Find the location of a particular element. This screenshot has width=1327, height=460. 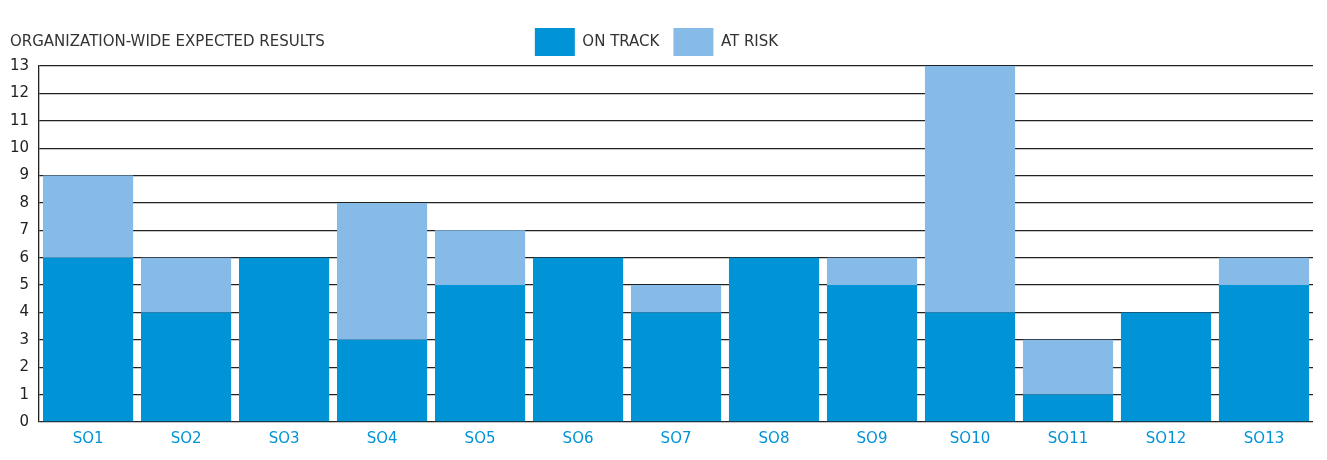

y-tick-label: 0 is located at coordinates (24, 420).